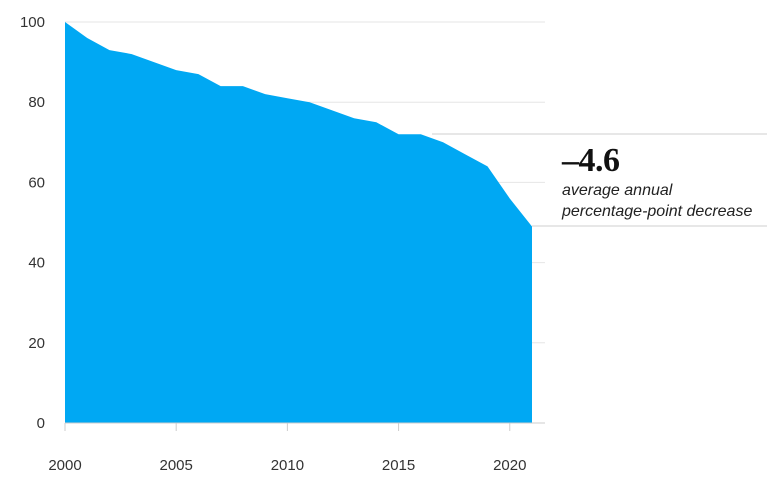 The width and height of the screenshot is (767, 480). I want to click on y-tick-label: 60, so click(36, 182).